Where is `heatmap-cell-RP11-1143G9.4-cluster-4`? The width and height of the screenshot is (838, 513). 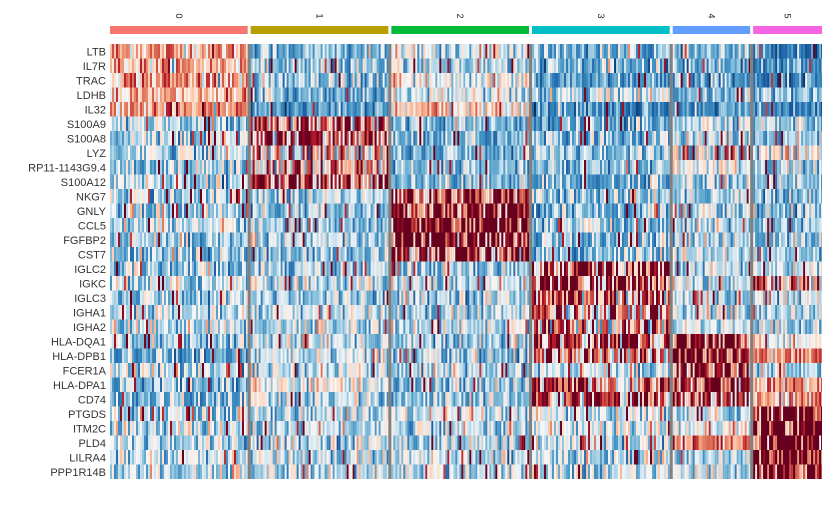 heatmap-cell-RP11-1143G9.4-cluster-4 is located at coordinates (711, 167).